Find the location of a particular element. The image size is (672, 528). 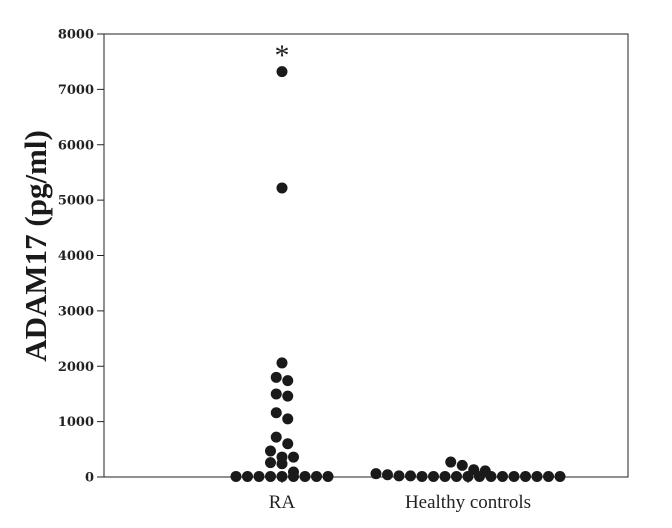

significance-marker: * is located at coordinates (282, 55).